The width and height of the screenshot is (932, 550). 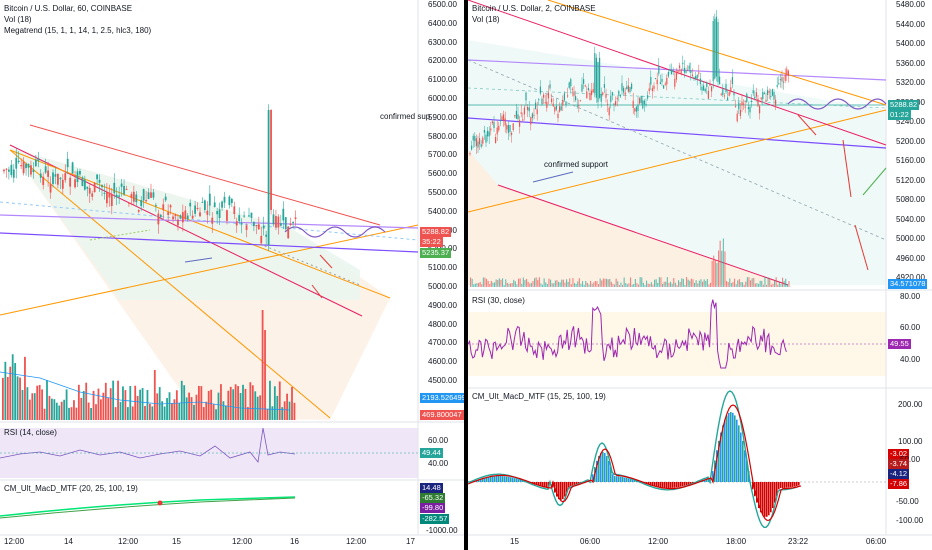 What do you see at coordinates (498, 300) in the screenshot?
I see `rsi-title: RSI (30, close)` at bounding box center [498, 300].